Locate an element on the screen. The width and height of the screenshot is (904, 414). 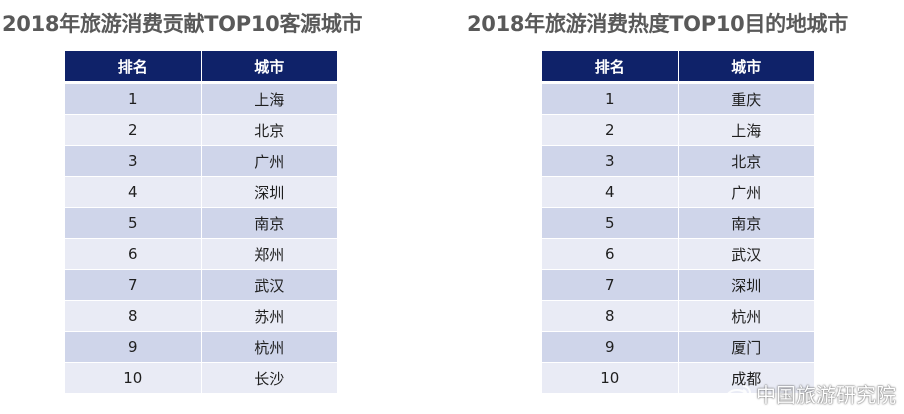
city-cell: 重庆 is located at coordinates (746, 98).